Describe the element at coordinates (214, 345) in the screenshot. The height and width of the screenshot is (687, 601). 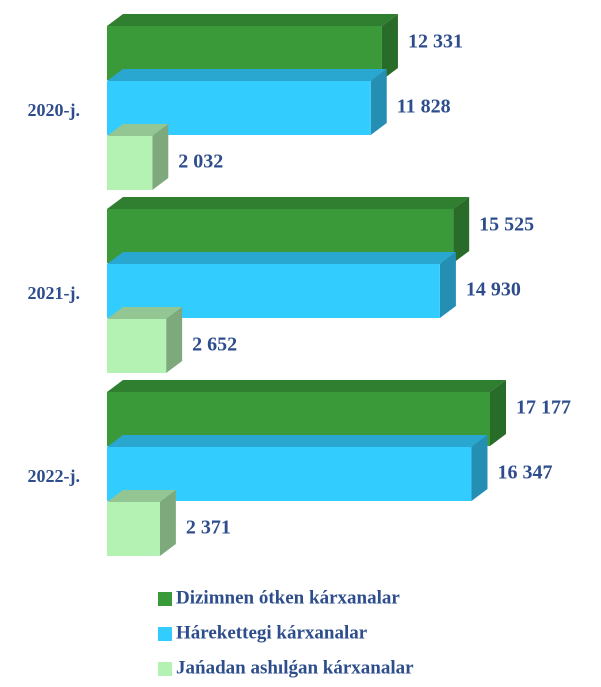
I see `value-label: 2 652` at that location.